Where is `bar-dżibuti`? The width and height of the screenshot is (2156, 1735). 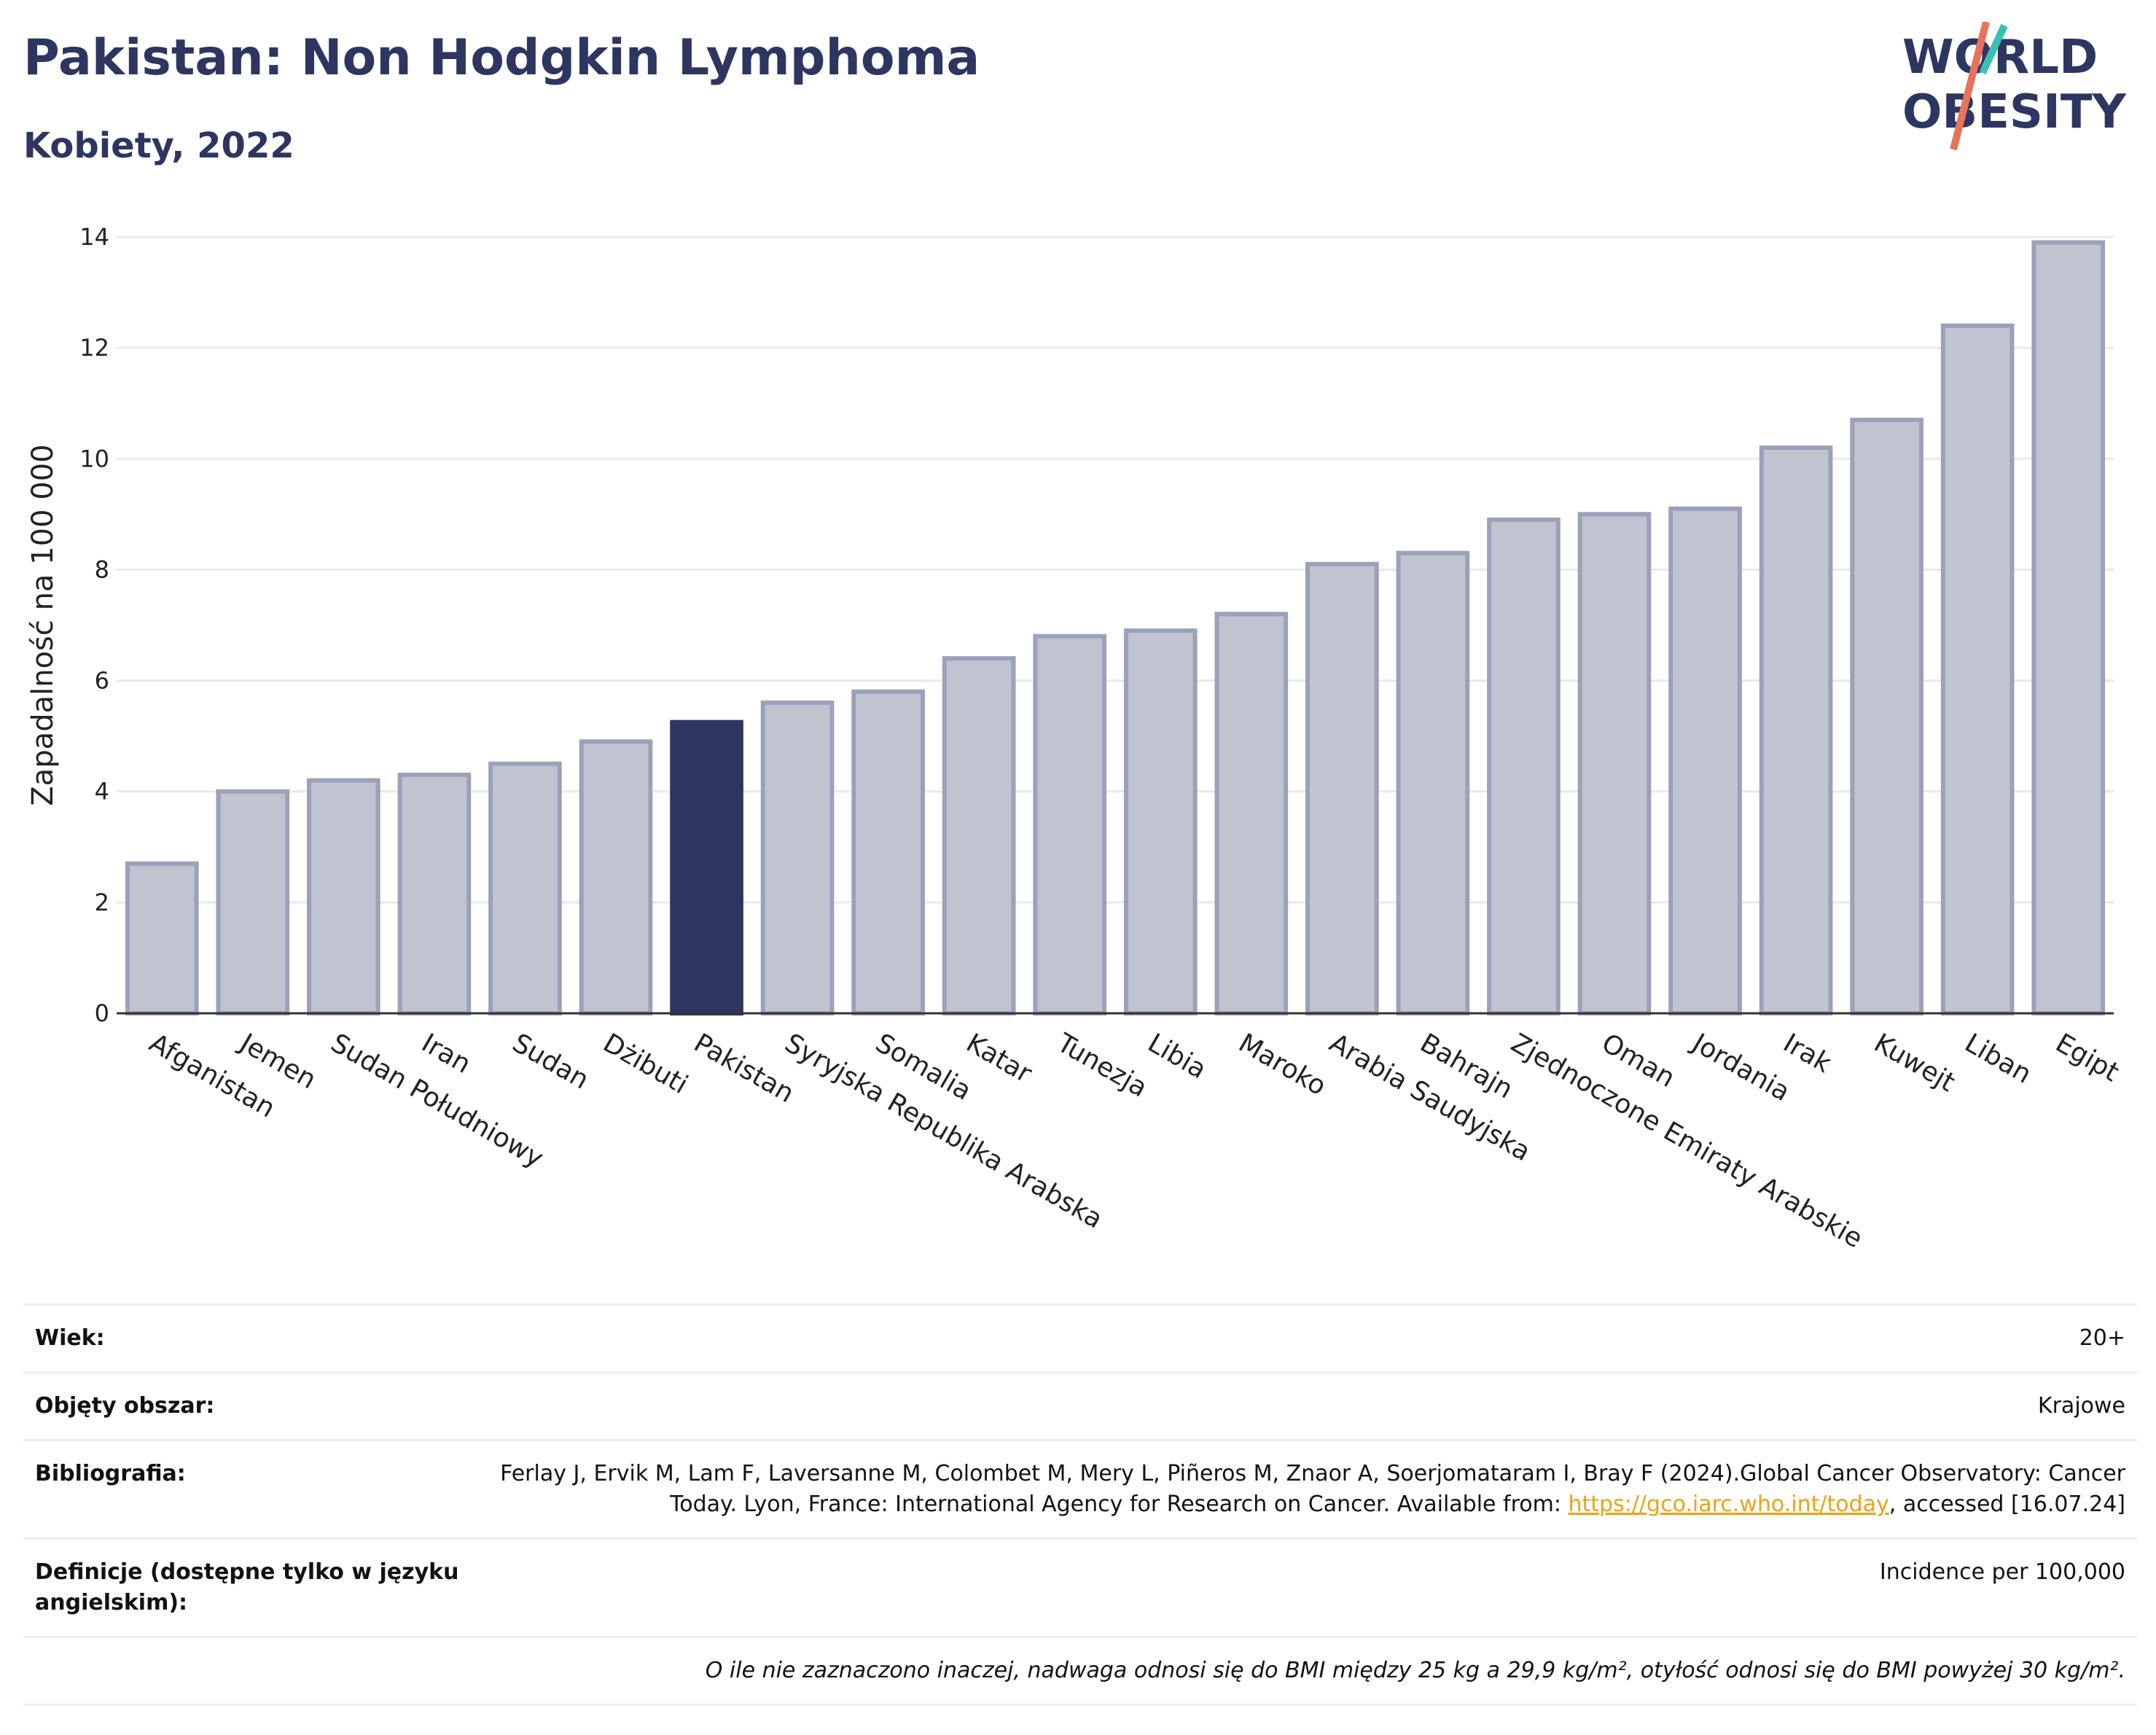
bar-dżibuti is located at coordinates (616, 877).